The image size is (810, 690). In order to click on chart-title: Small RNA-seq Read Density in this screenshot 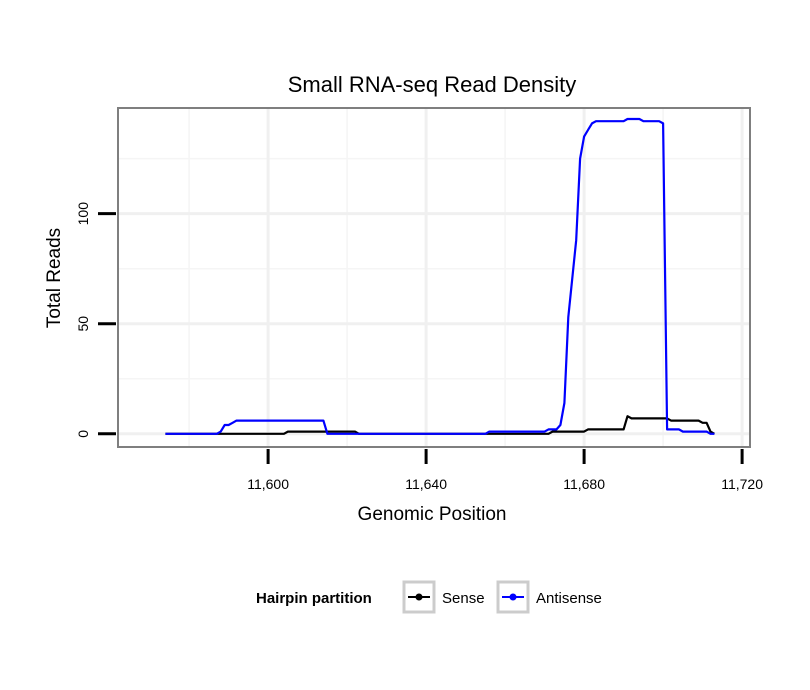, I will do `click(432, 84)`.